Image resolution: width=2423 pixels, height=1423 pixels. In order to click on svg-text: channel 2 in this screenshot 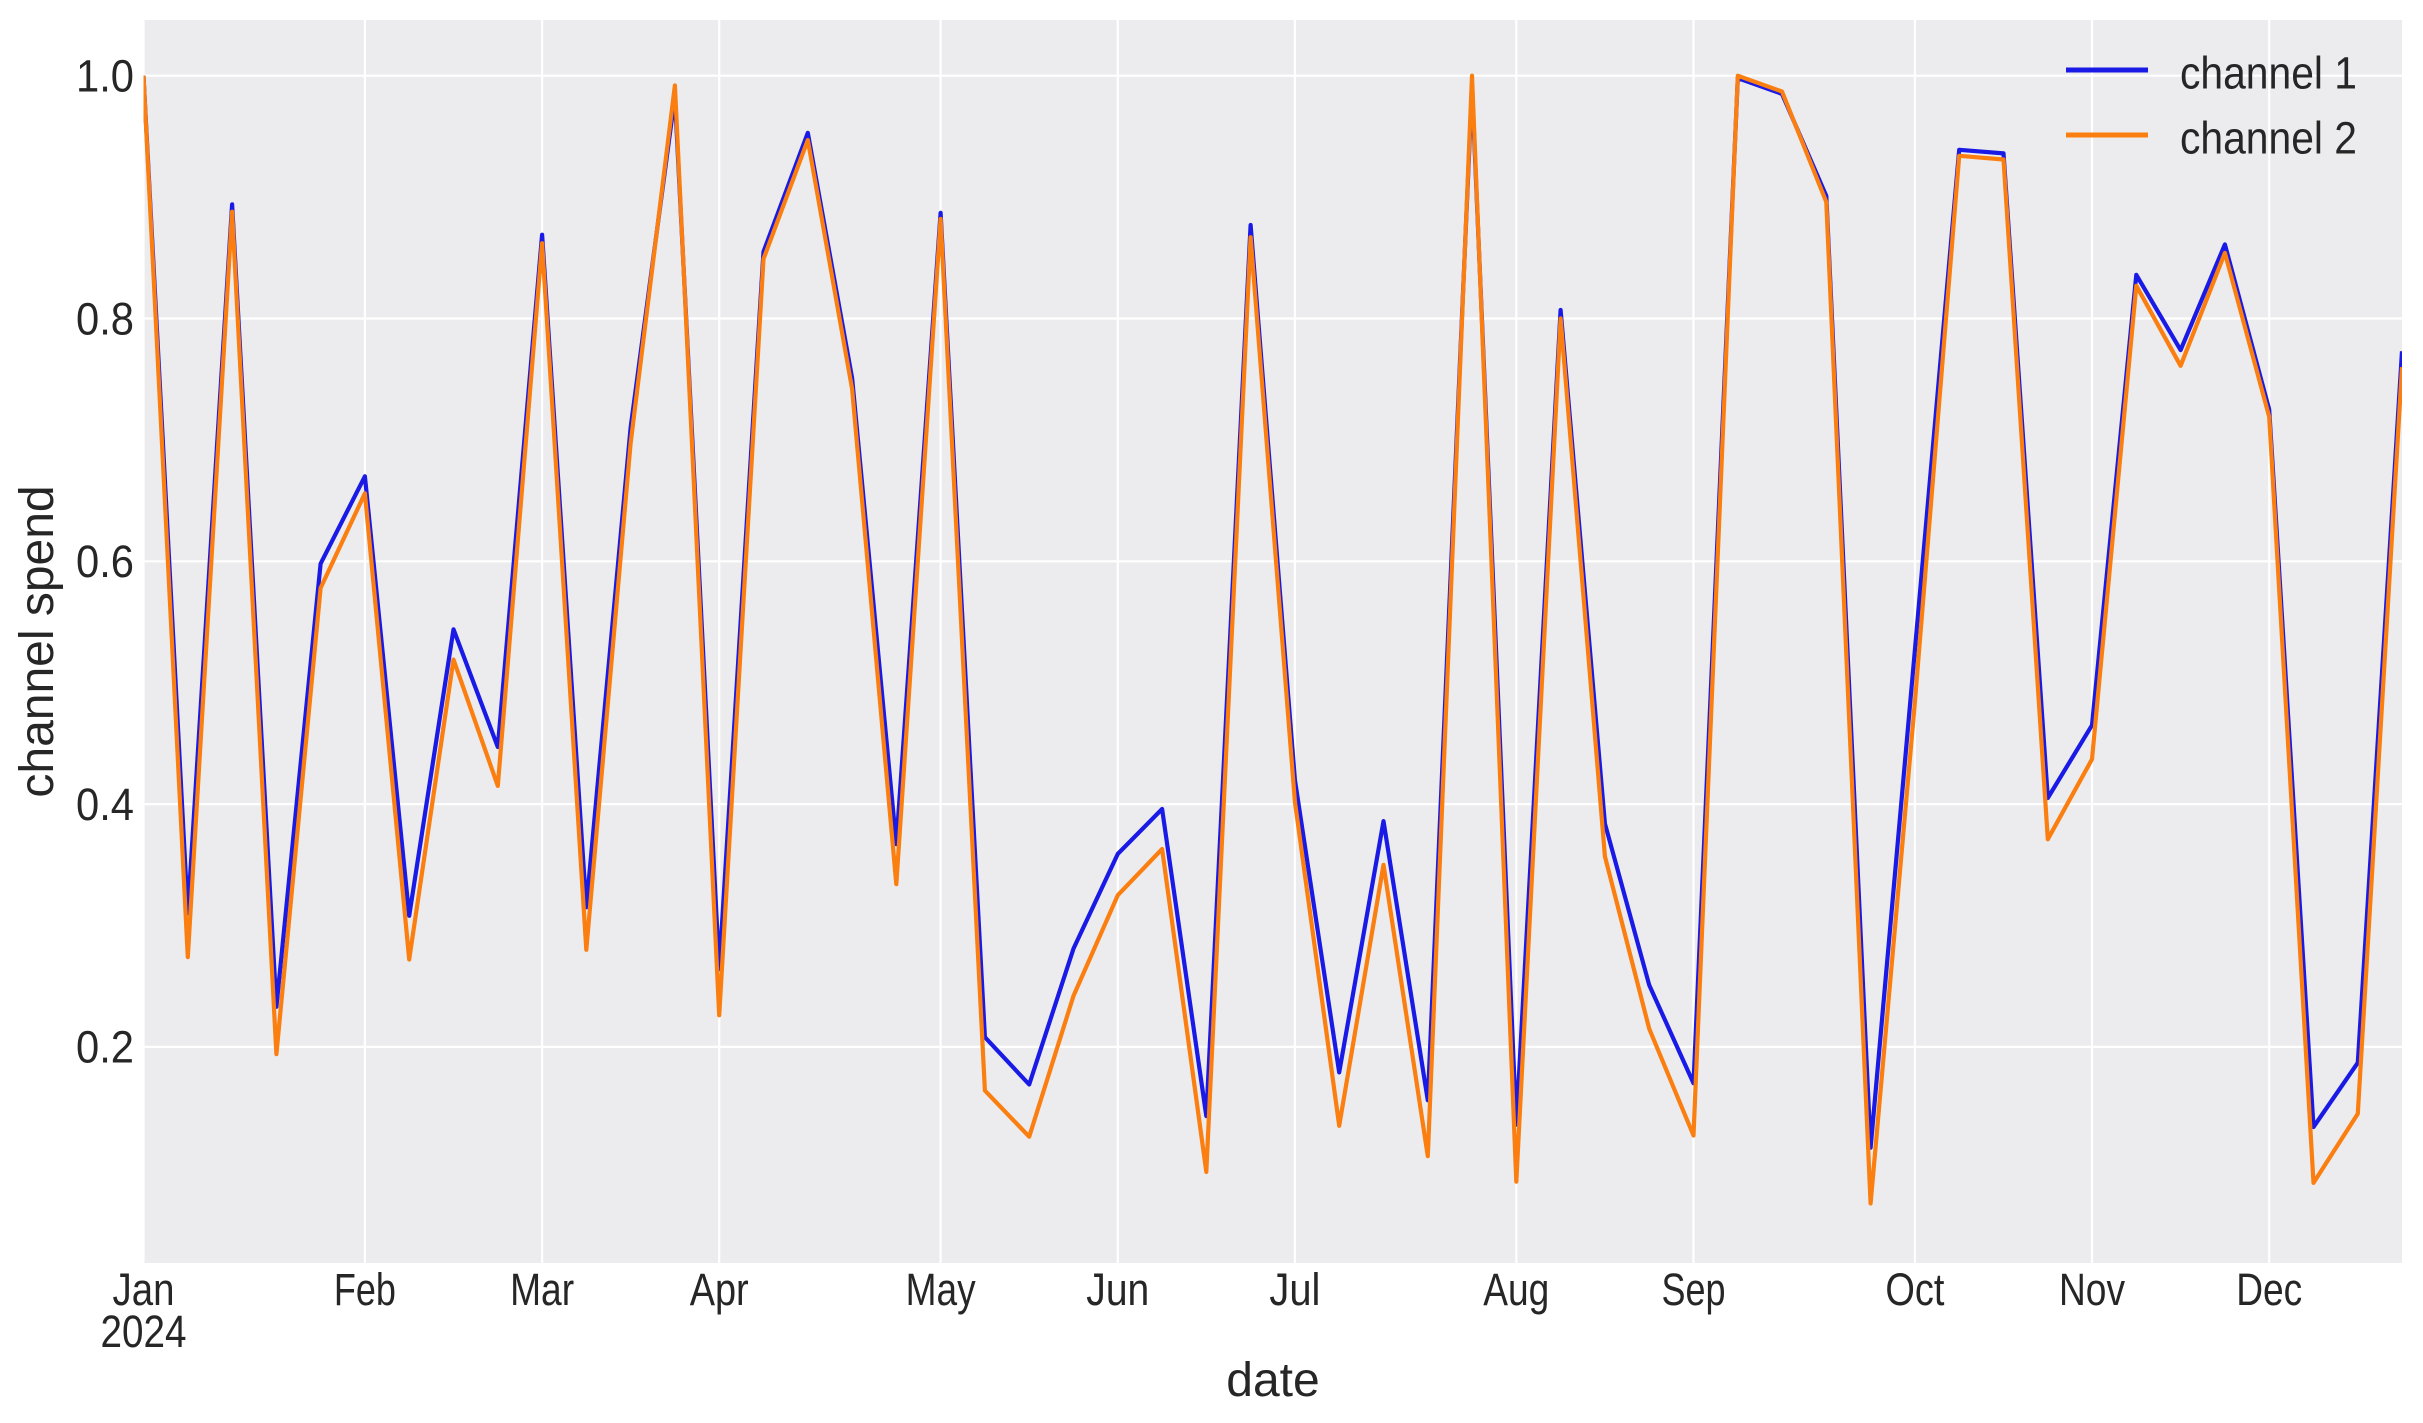, I will do `click(2268, 138)`.